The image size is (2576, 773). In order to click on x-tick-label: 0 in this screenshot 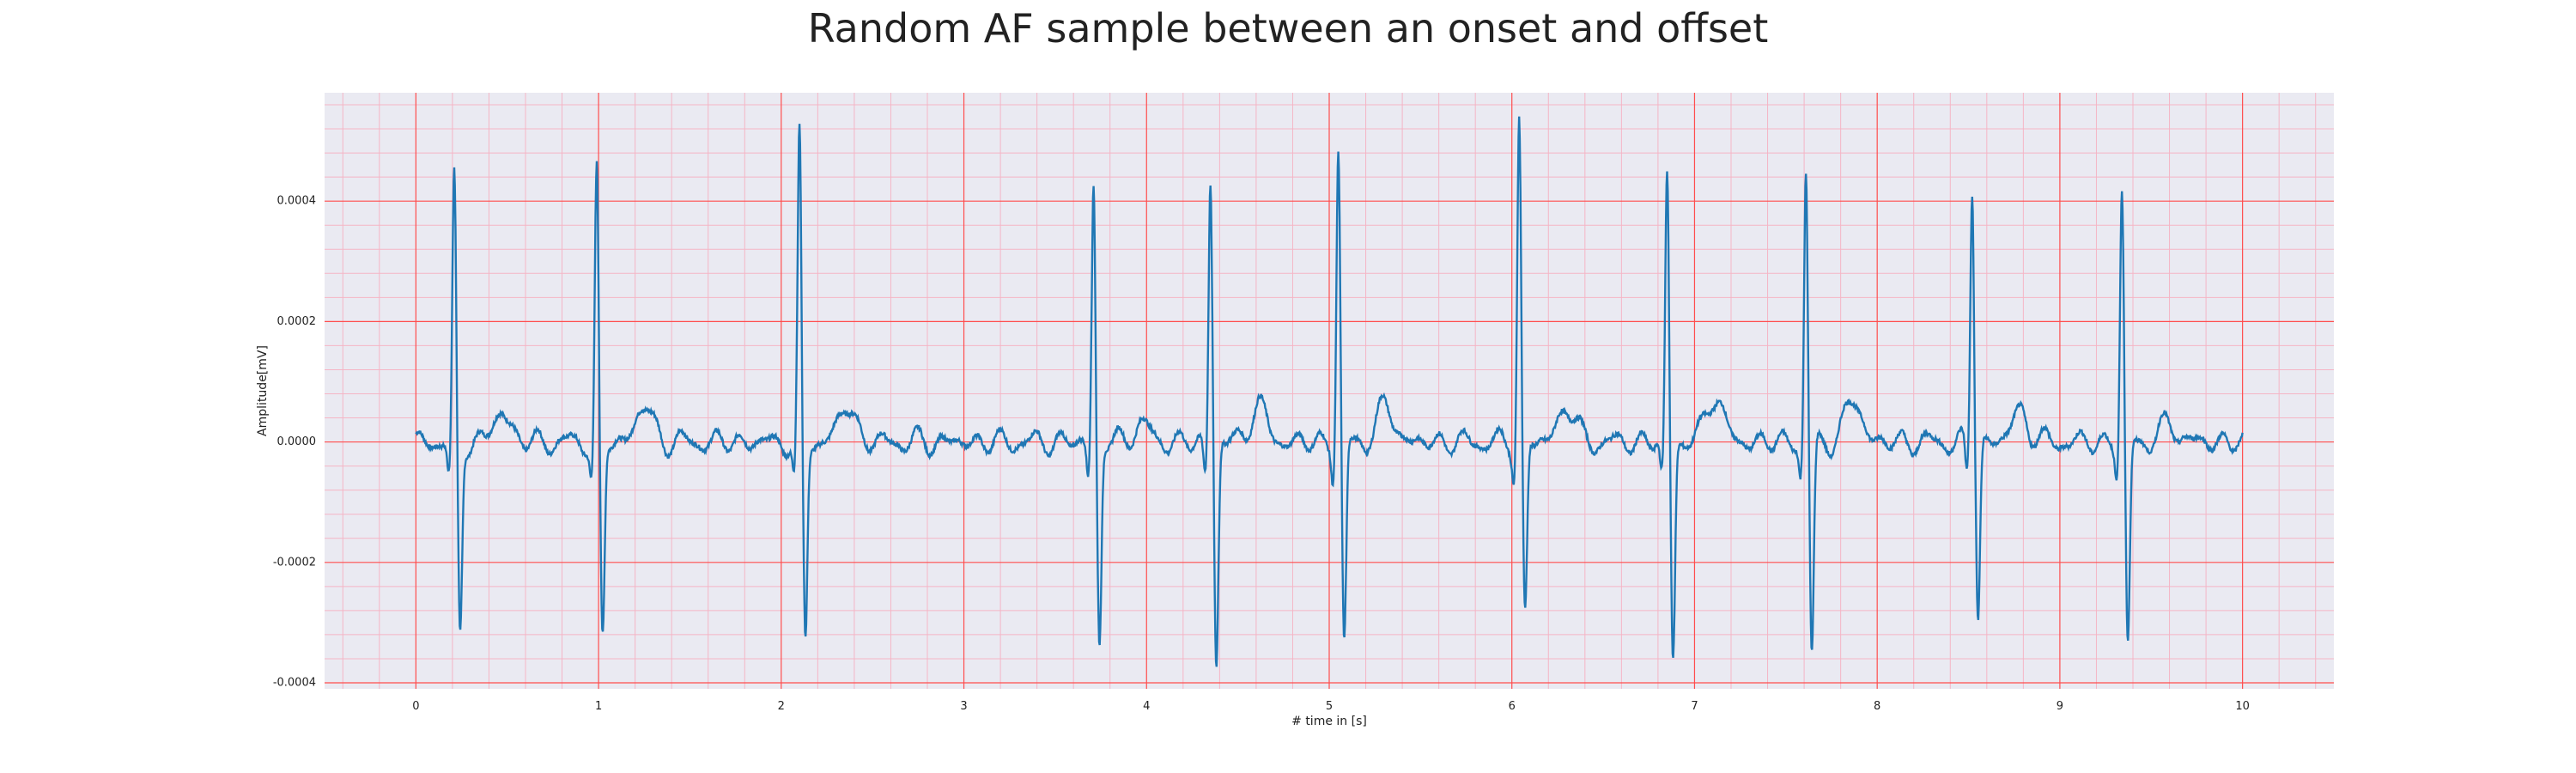, I will do `click(415, 706)`.